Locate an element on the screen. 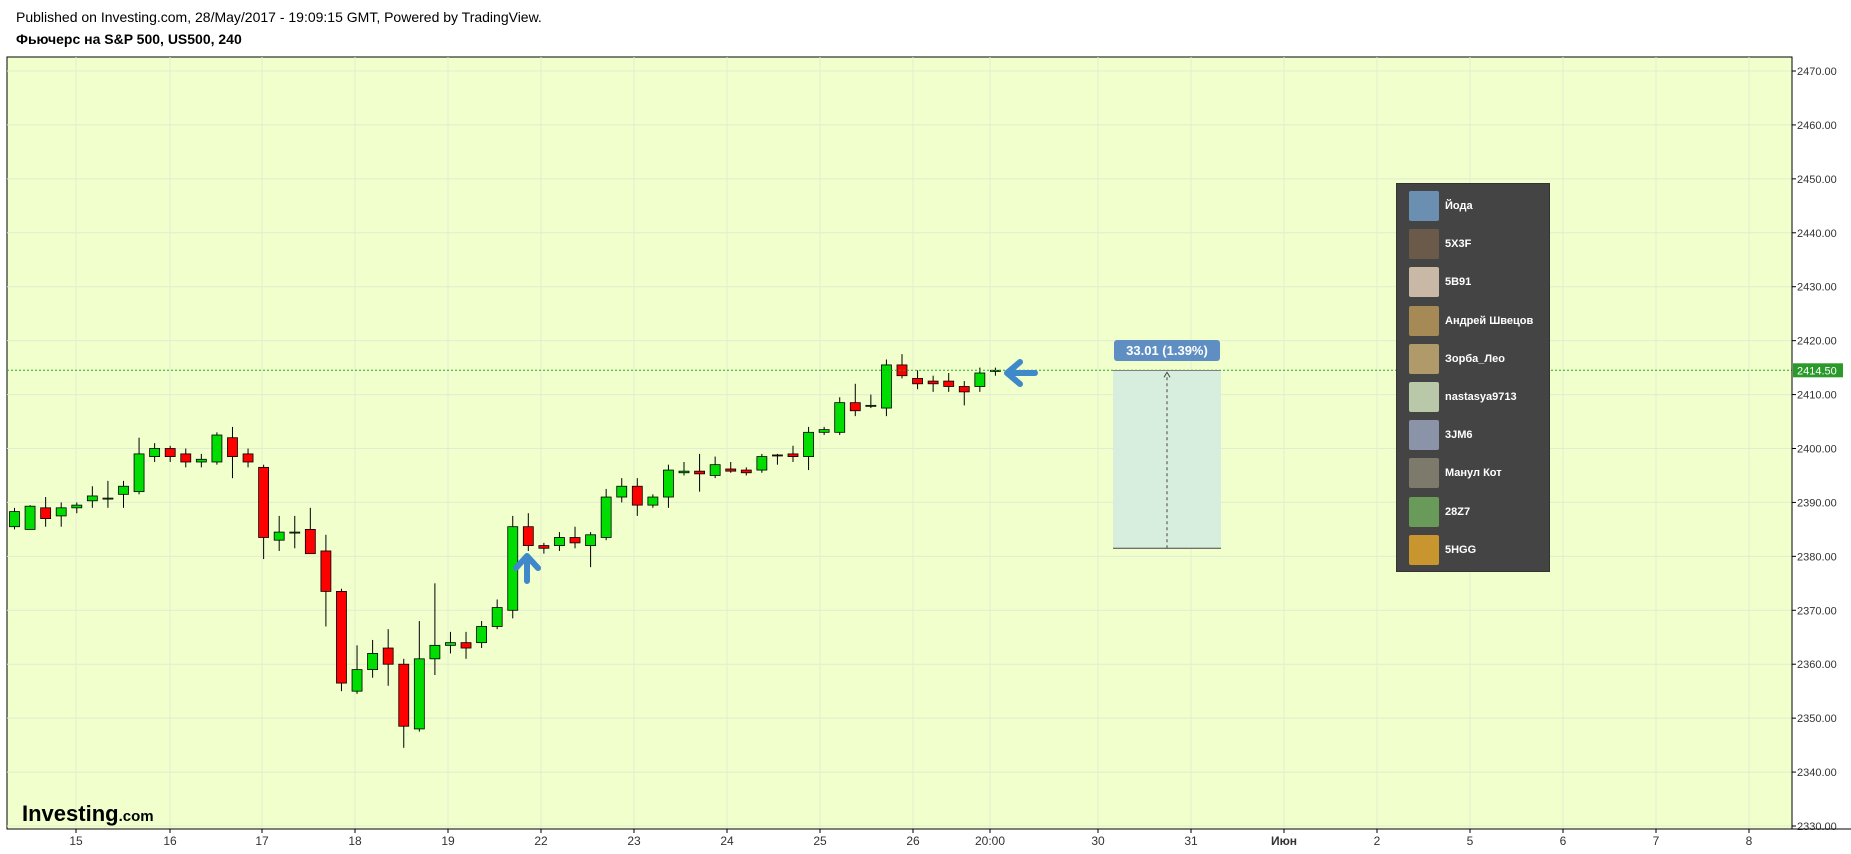 The image size is (1851, 854). arrow-left-icon is located at coordinates (1021, 373).